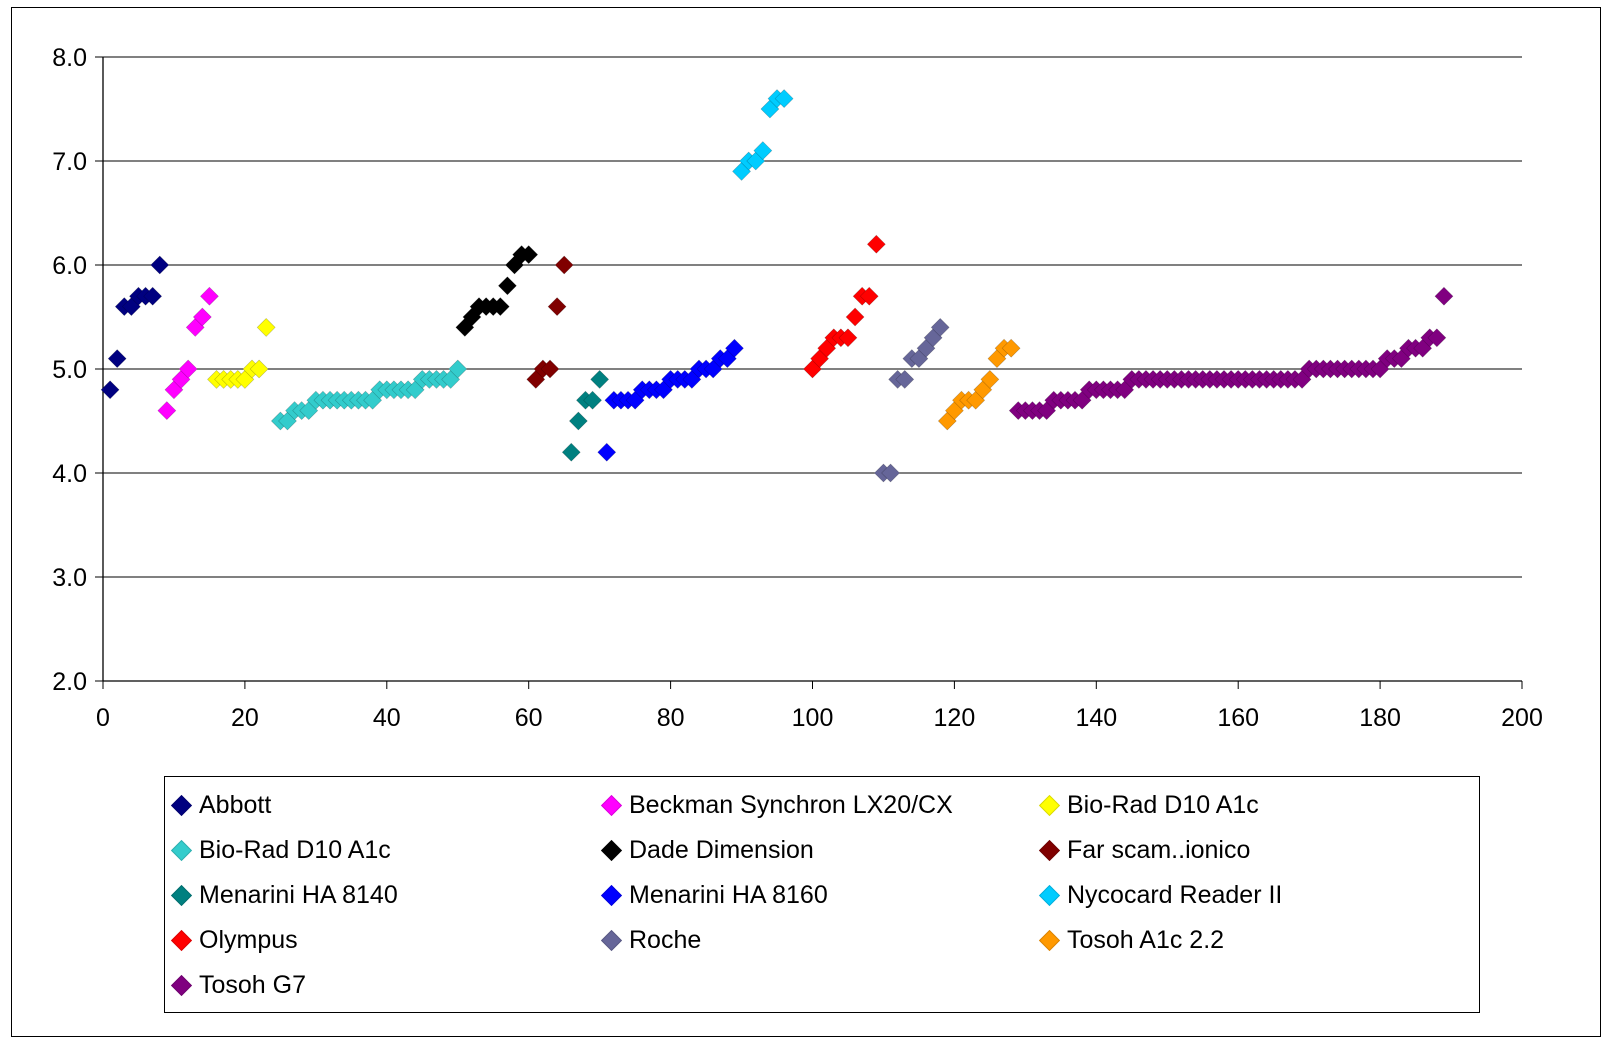 This screenshot has width=1618, height=1044. I want to click on legend-item: Menarini HA 8160, so click(713, 895).